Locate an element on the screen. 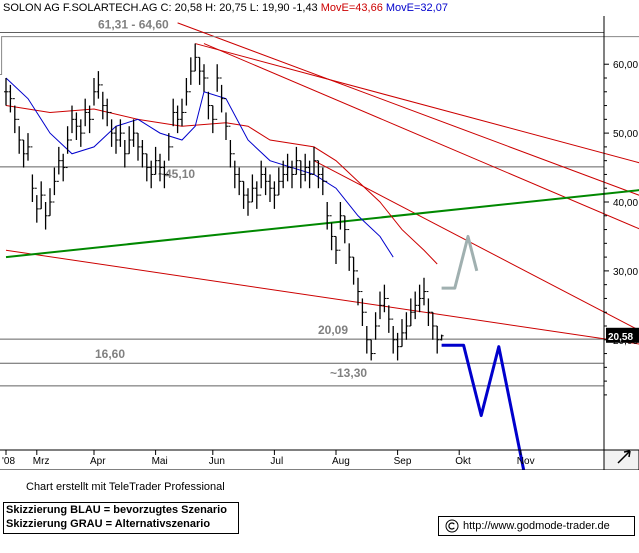 The height and width of the screenshot is (553, 639). legend-blue-scenario: Skizzierung BLAU = bevorzugtes Szenario is located at coordinates (116, 510).